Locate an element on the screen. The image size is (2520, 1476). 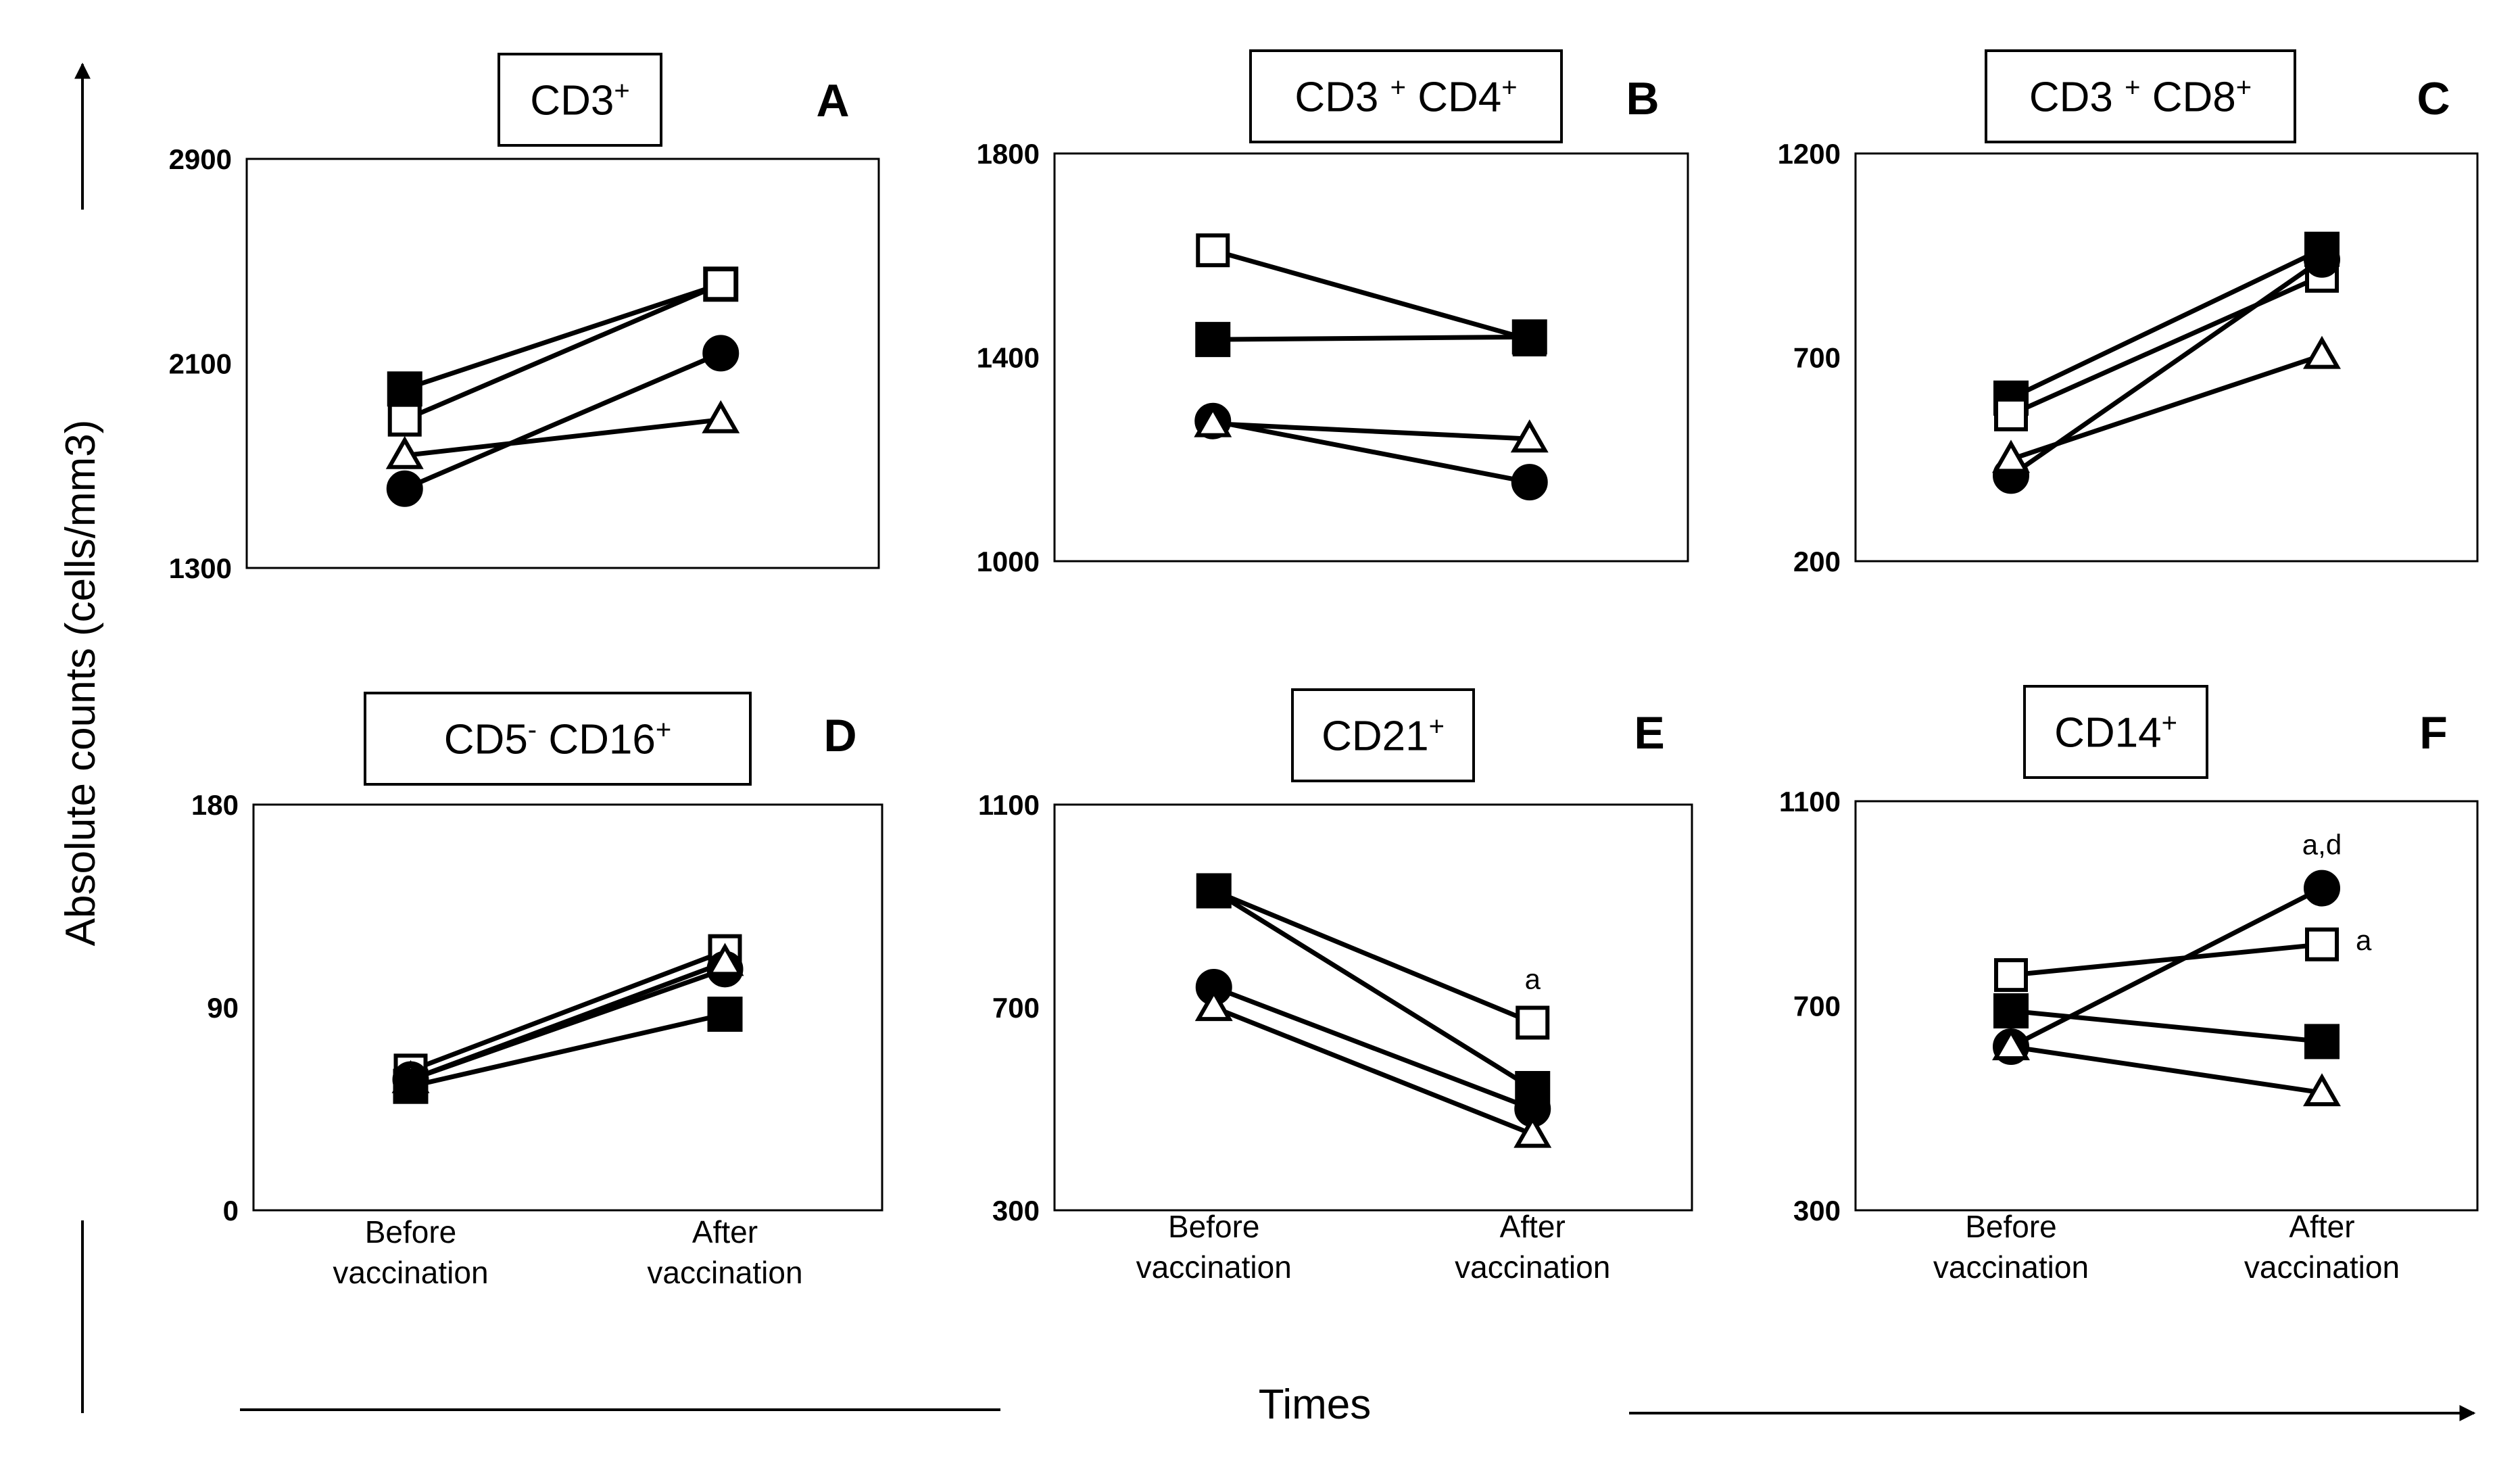
panel-d-title: CD5- CD16+ is located at coordinates (557, 739).